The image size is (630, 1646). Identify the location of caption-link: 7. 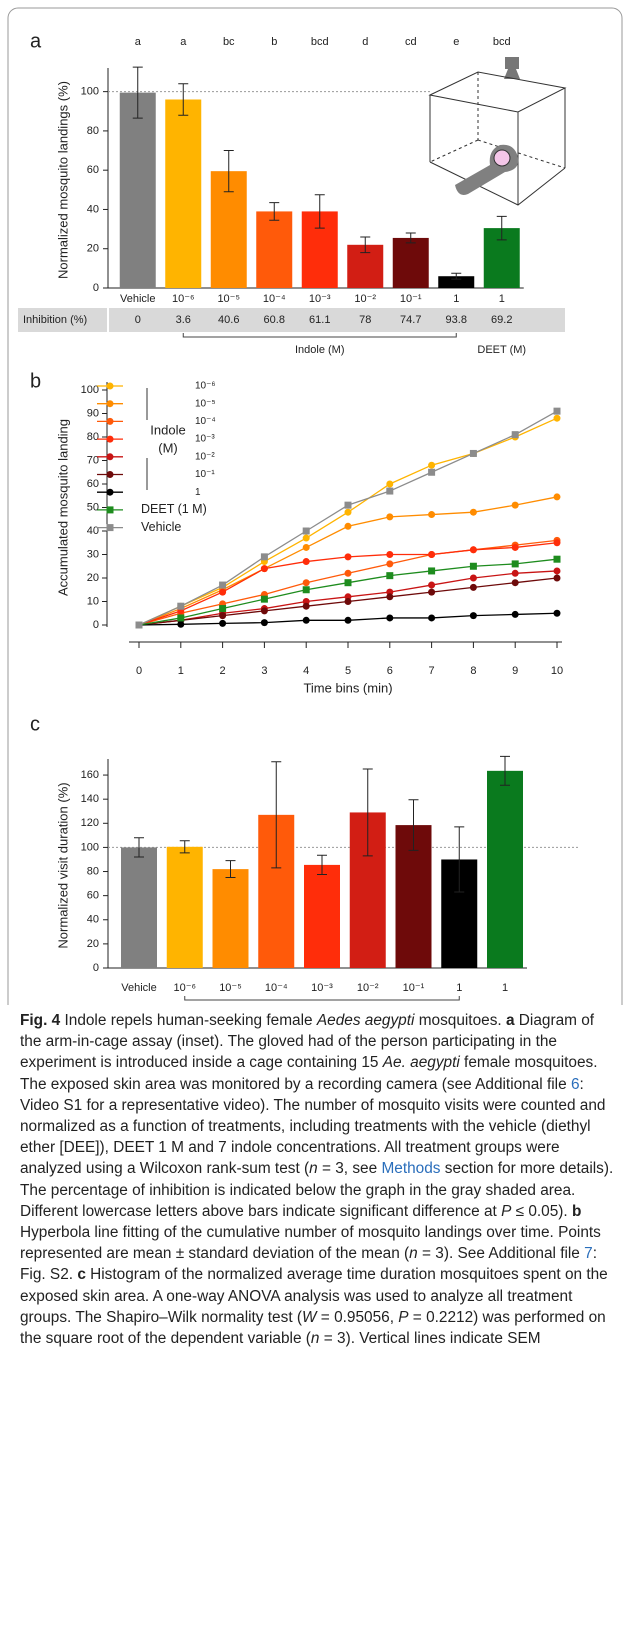
(588, 1254).